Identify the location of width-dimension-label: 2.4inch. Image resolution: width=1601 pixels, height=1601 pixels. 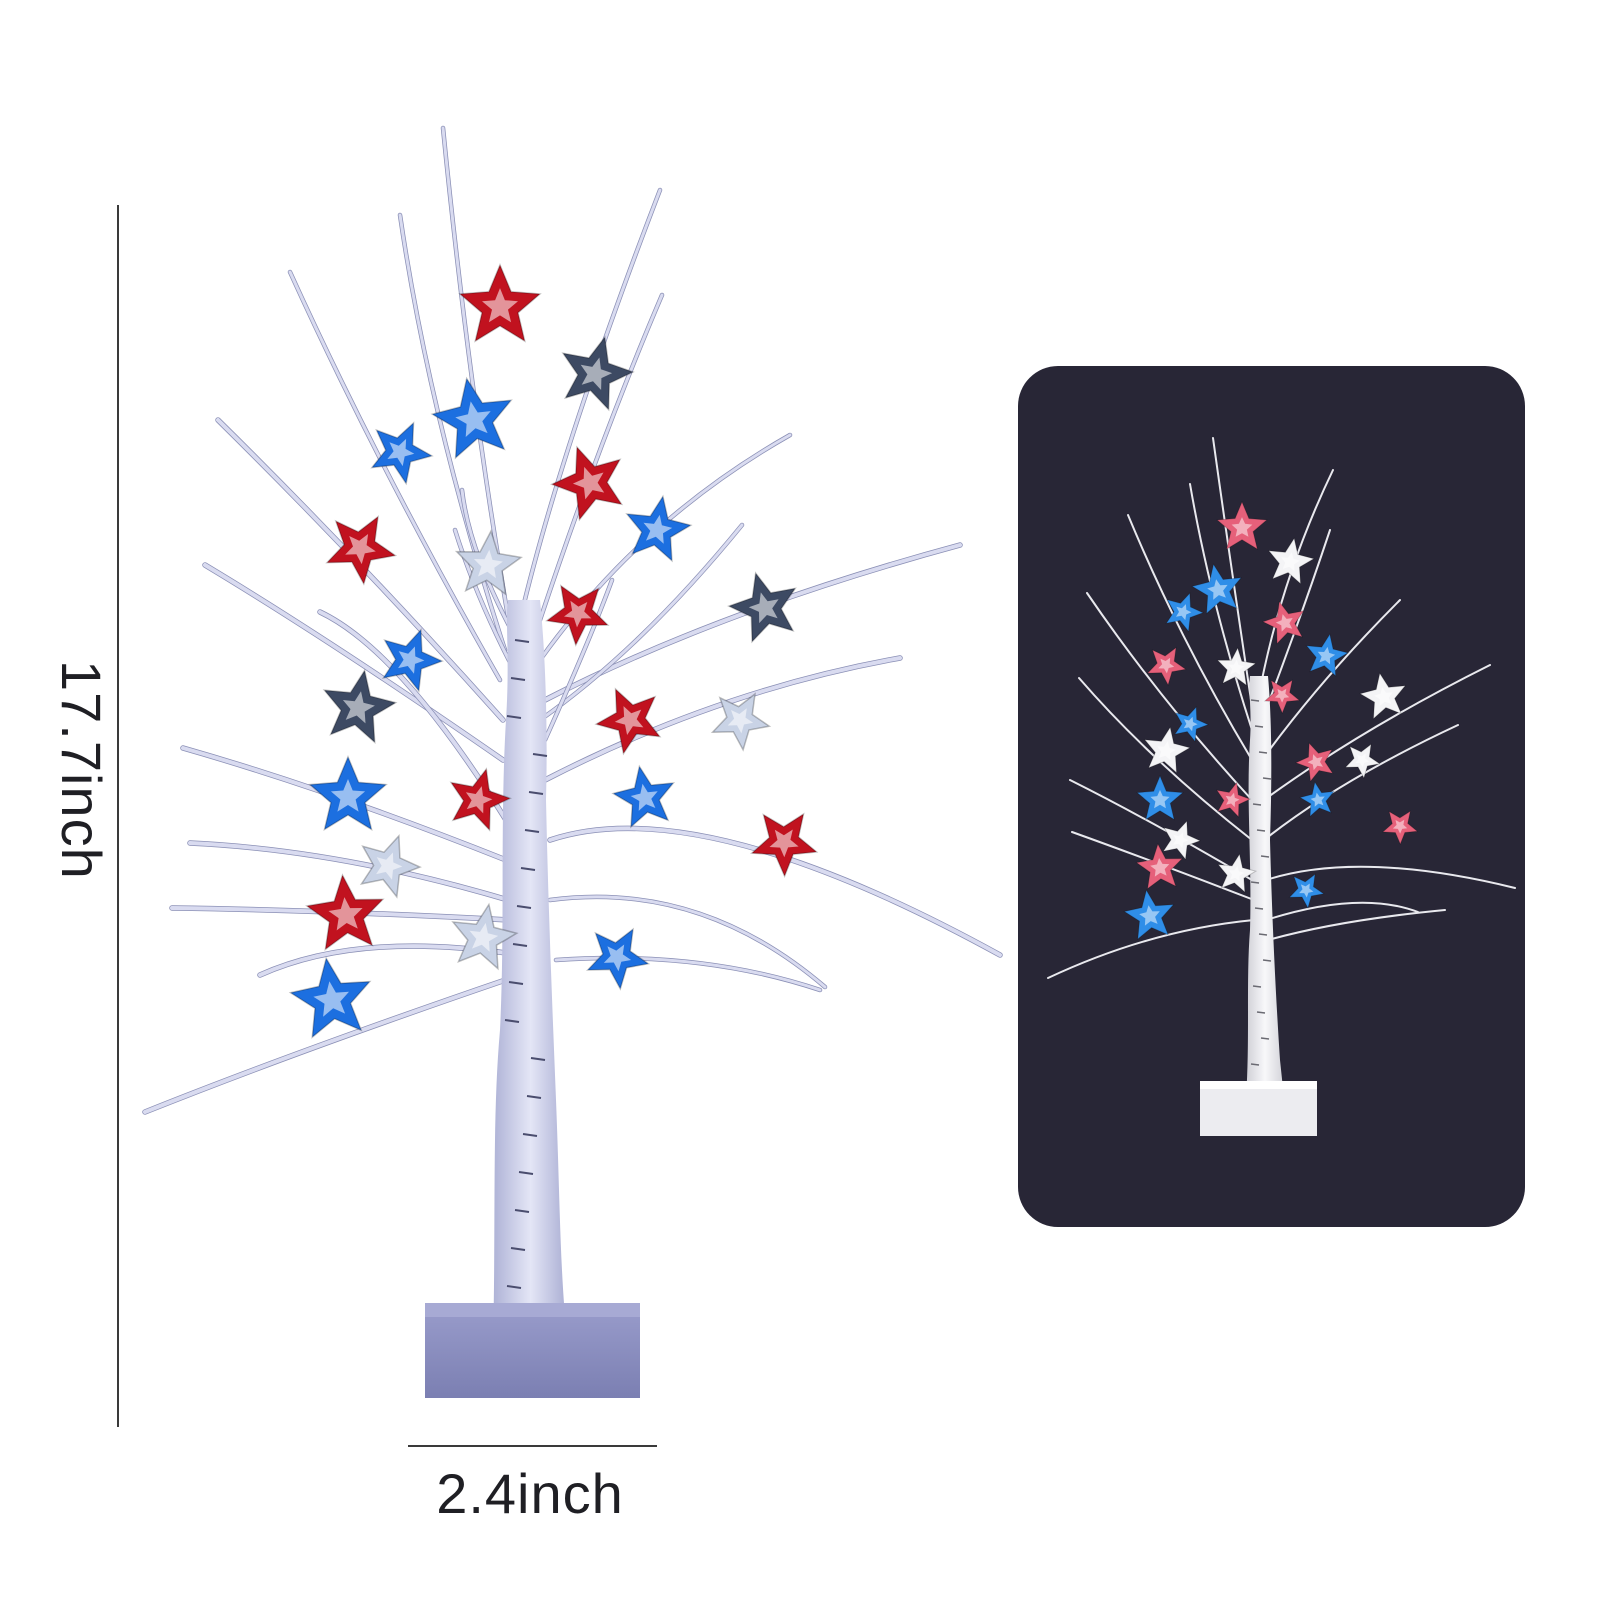
(530, 1493).